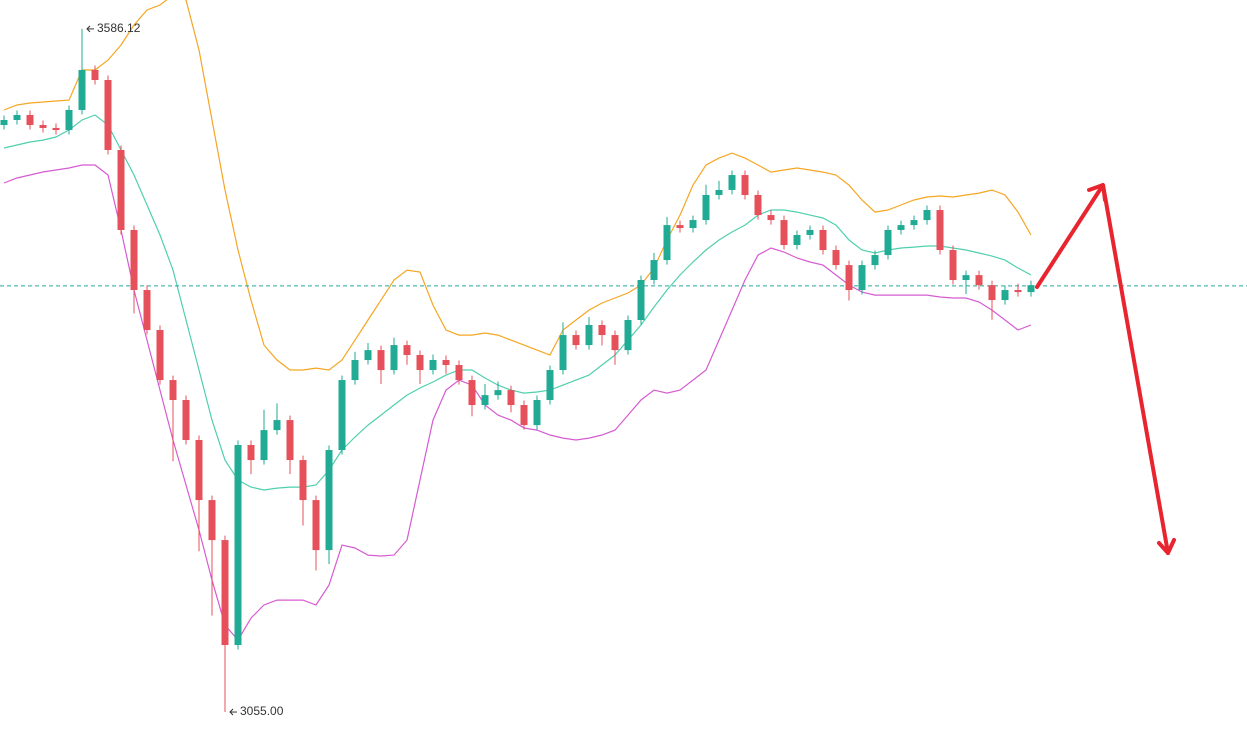 The width and height of the screenshot is (1247, 742). Describe the element at coordinates (1166, 546) in the screenshot. I see `arrow-head-down` at that location.